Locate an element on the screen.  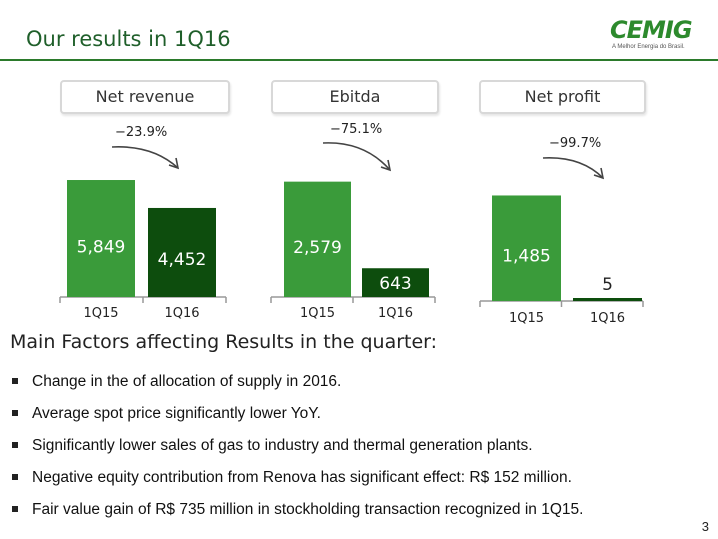
net-revenue-bar-1q15 is located at coordinates (101, 238).